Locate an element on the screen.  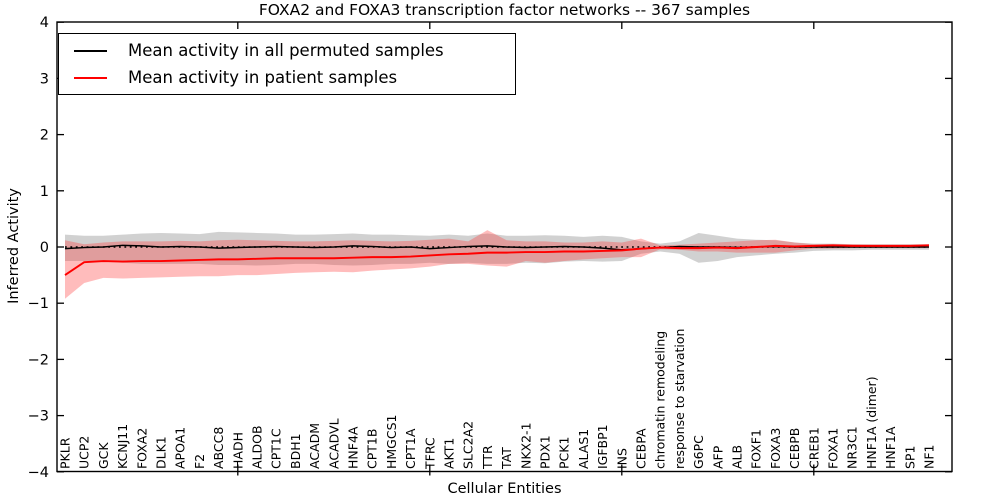
x-category-label: BDH1 is located at coordinates (295, 451).